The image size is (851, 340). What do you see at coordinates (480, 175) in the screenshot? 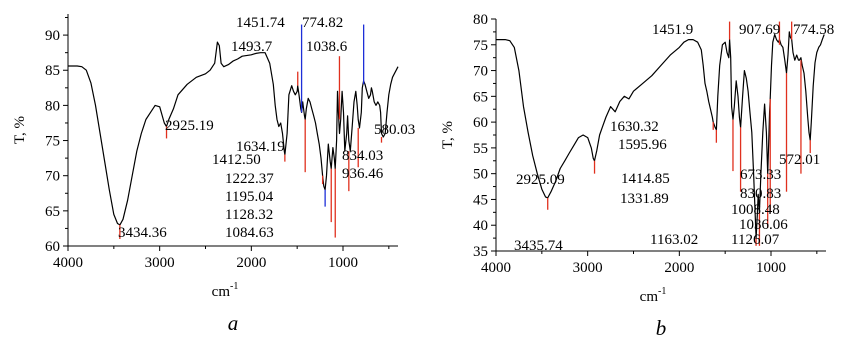
I see `y-tick-label: 50` at bounding box center [480, 175].